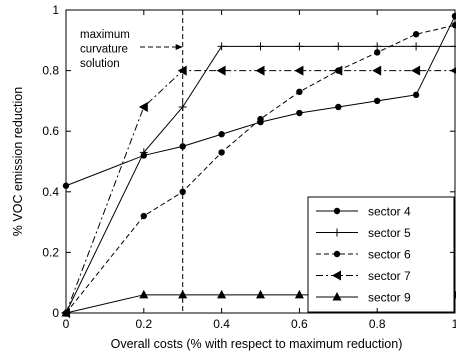  What do you see at coordinates (104, 50) in the screenshot?
I see `annotation-text: curvature` at bounding box center [104, 50].